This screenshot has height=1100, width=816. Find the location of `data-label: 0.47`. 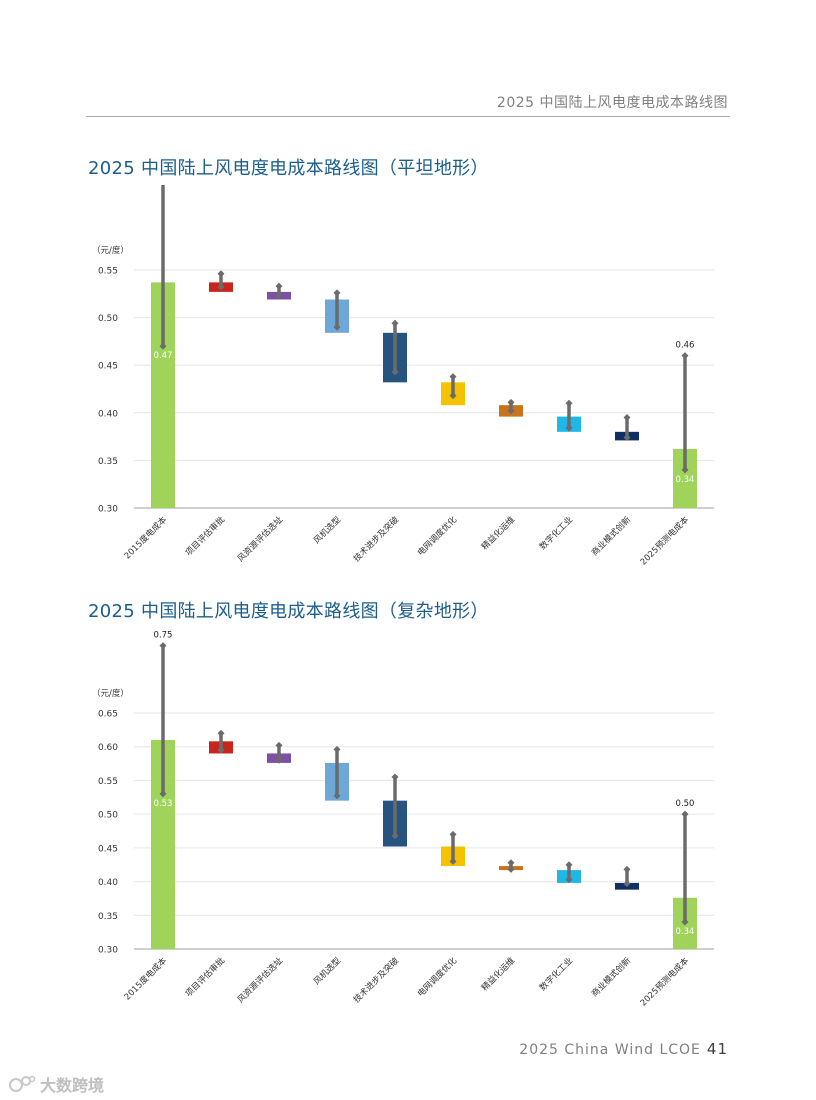

data-label: 0.47 is located at coordinates (163, 356).